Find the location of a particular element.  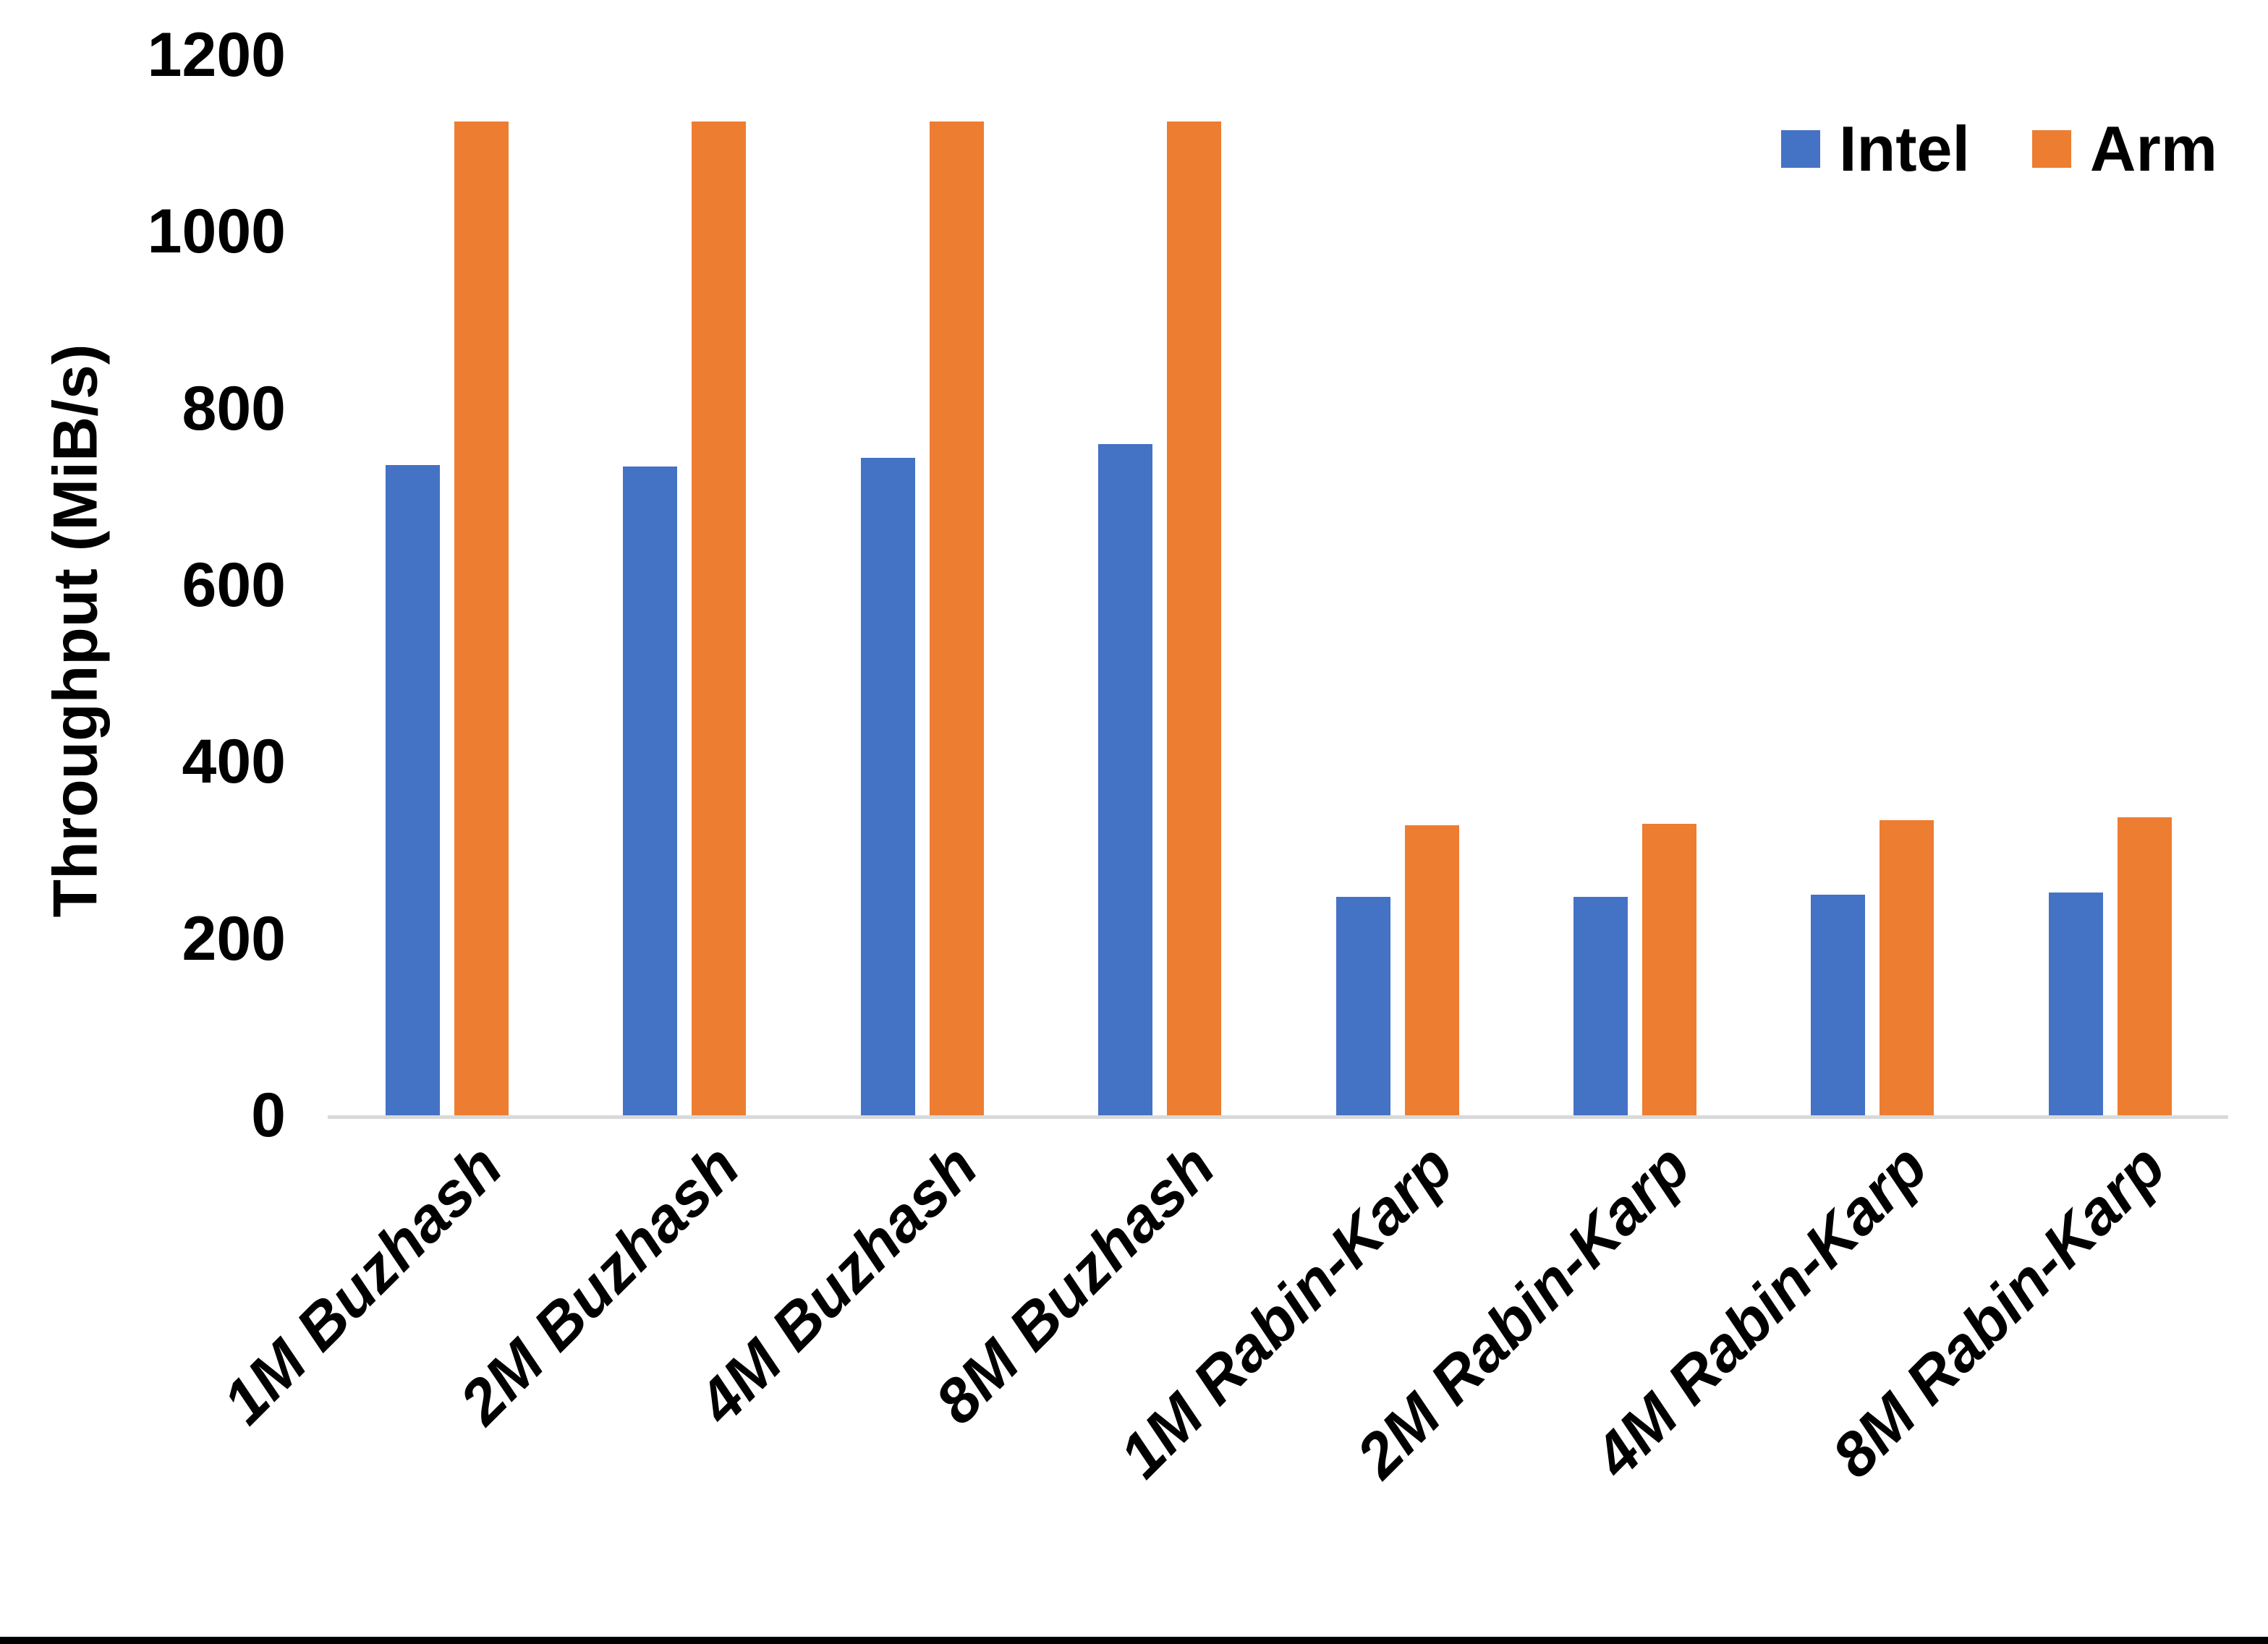

x-category-label-1m-rabin-karp: 1M Rabin-Karp is located at coordinates (1285, 1311).